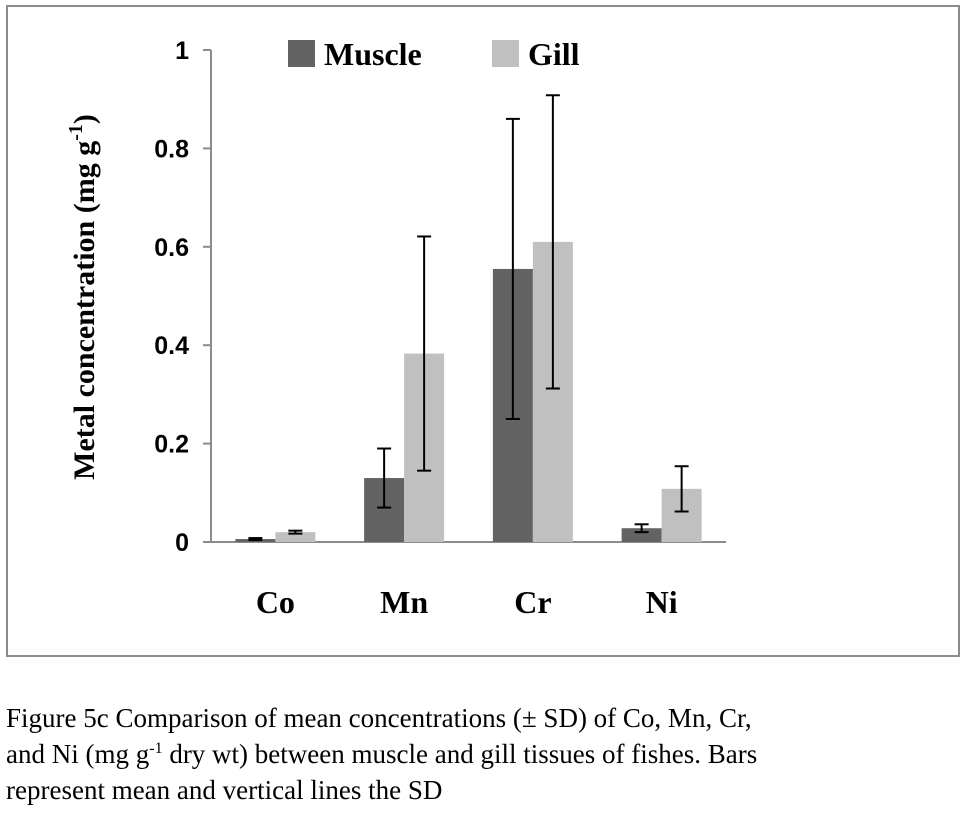  What do you see at coordinates (505, 53) in the screenshot?
I see `legend-swatch-gill` at bounding box center [505, 53].